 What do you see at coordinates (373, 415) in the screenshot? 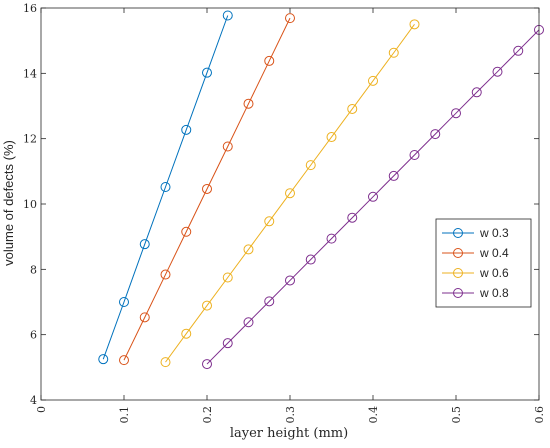
I see `x-tick-label: 0.4` at bounding box center [373, 415].